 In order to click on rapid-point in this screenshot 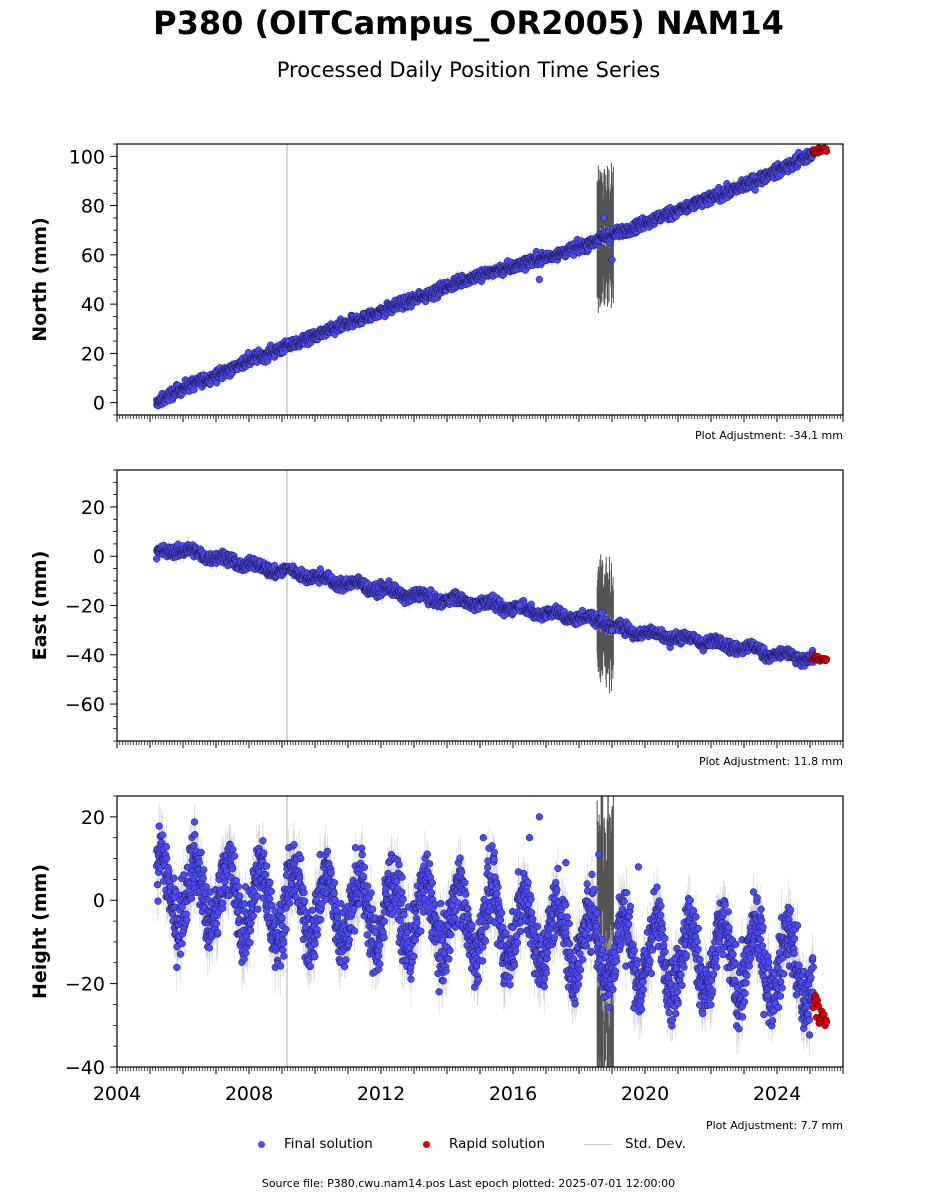, I will do `click(826, 151)`.